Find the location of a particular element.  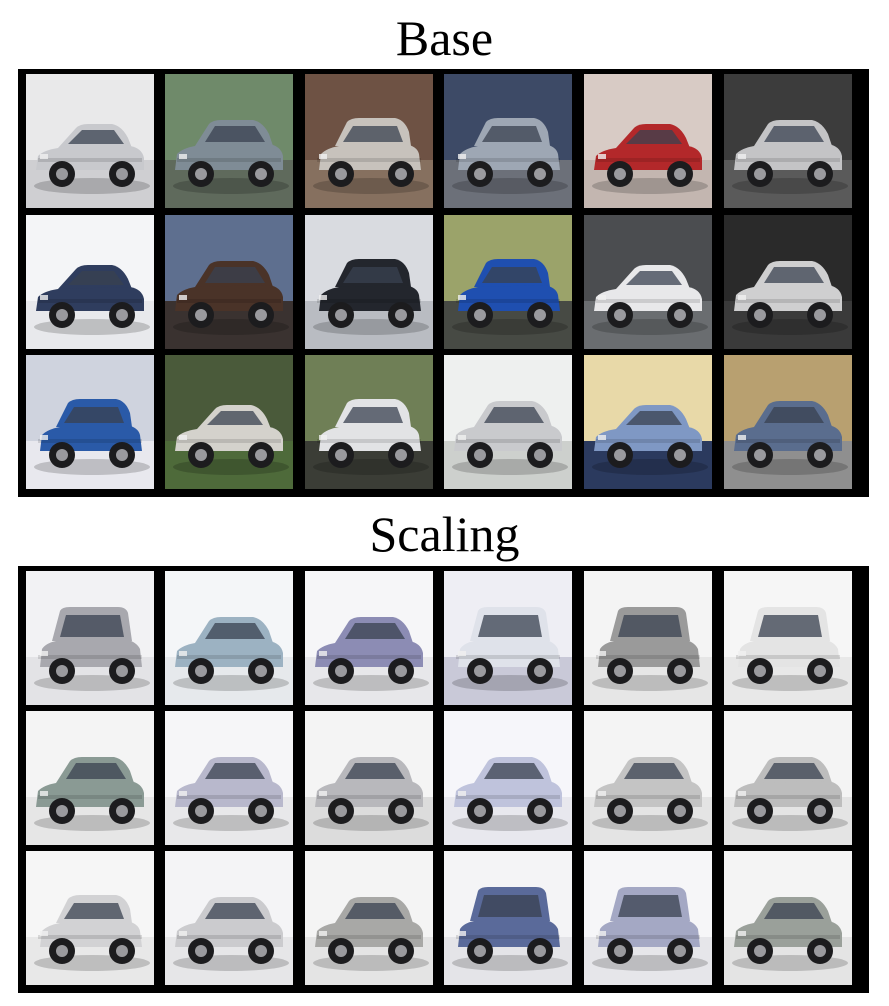

panel-title-scaling: Scaling is located at coordinates (444, 534).